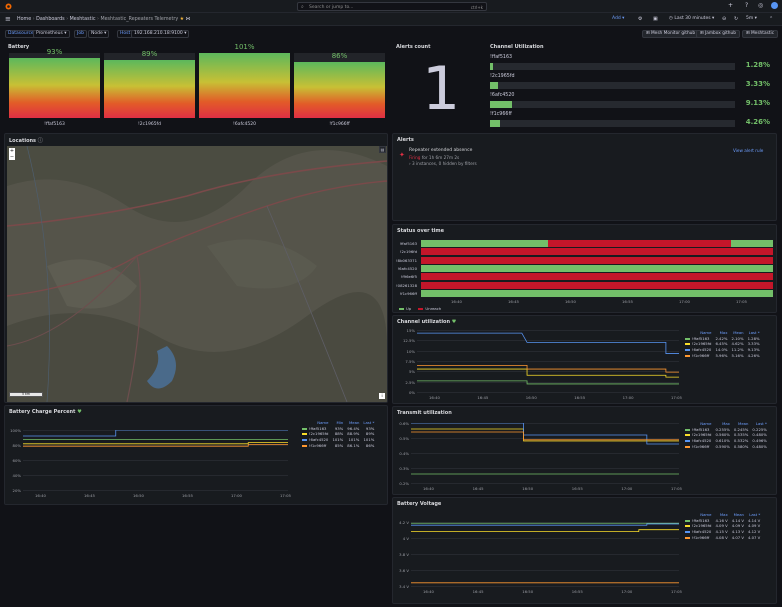  I want to click on collapse-icon: ⌃, so click(771, 18).